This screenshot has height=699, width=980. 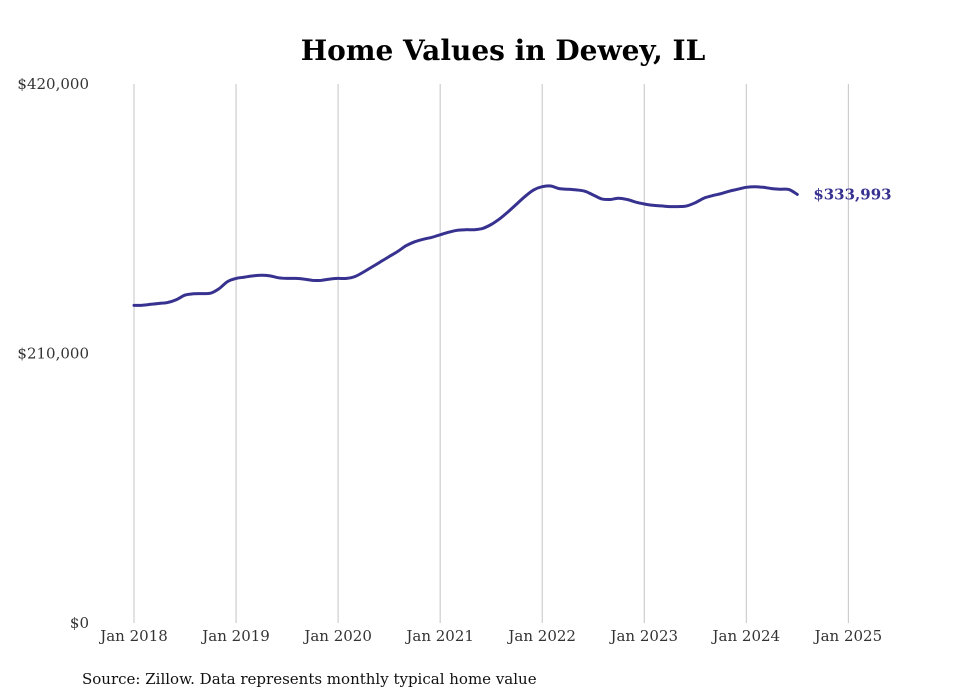 What do you see at coordinates (53, 84) in the screenshot?
I see `y-tick-label: $420,000` at bounding box center [53, 84].